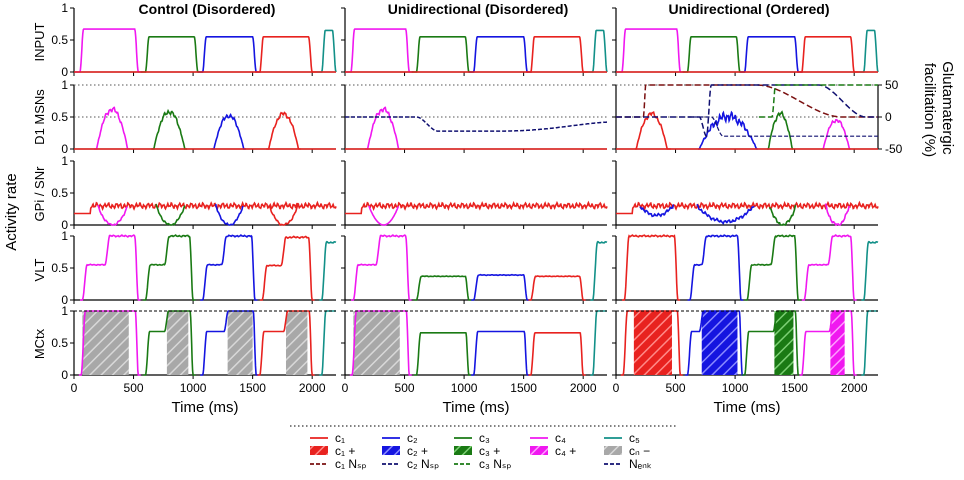 This screenshot has height=480, width=964. What do you see at coordinates (283, 130) in the screenshot?
I see `msn-c1-line` at bounding box center [283, 130].